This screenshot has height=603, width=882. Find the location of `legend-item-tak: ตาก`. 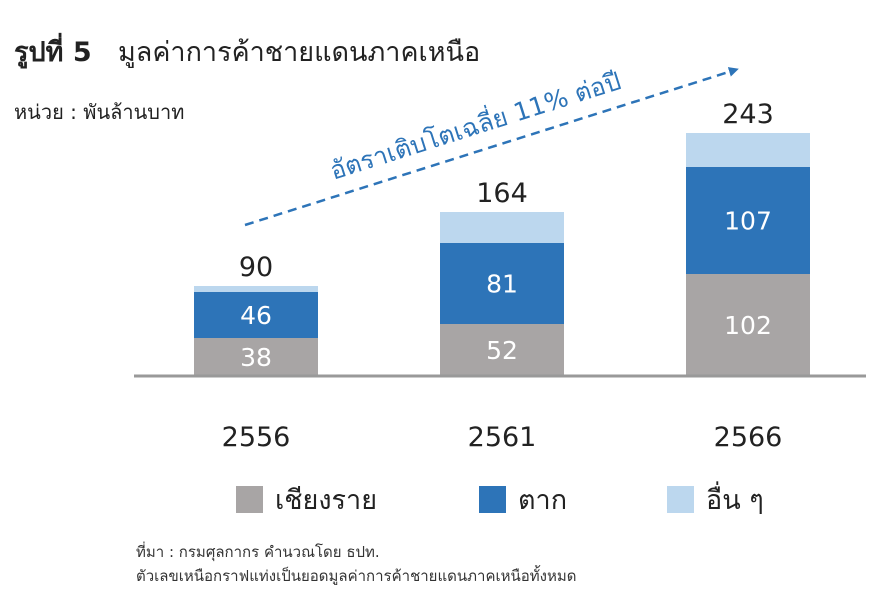

legend-item-tak: ตาก is located at coordinates (523, 499).